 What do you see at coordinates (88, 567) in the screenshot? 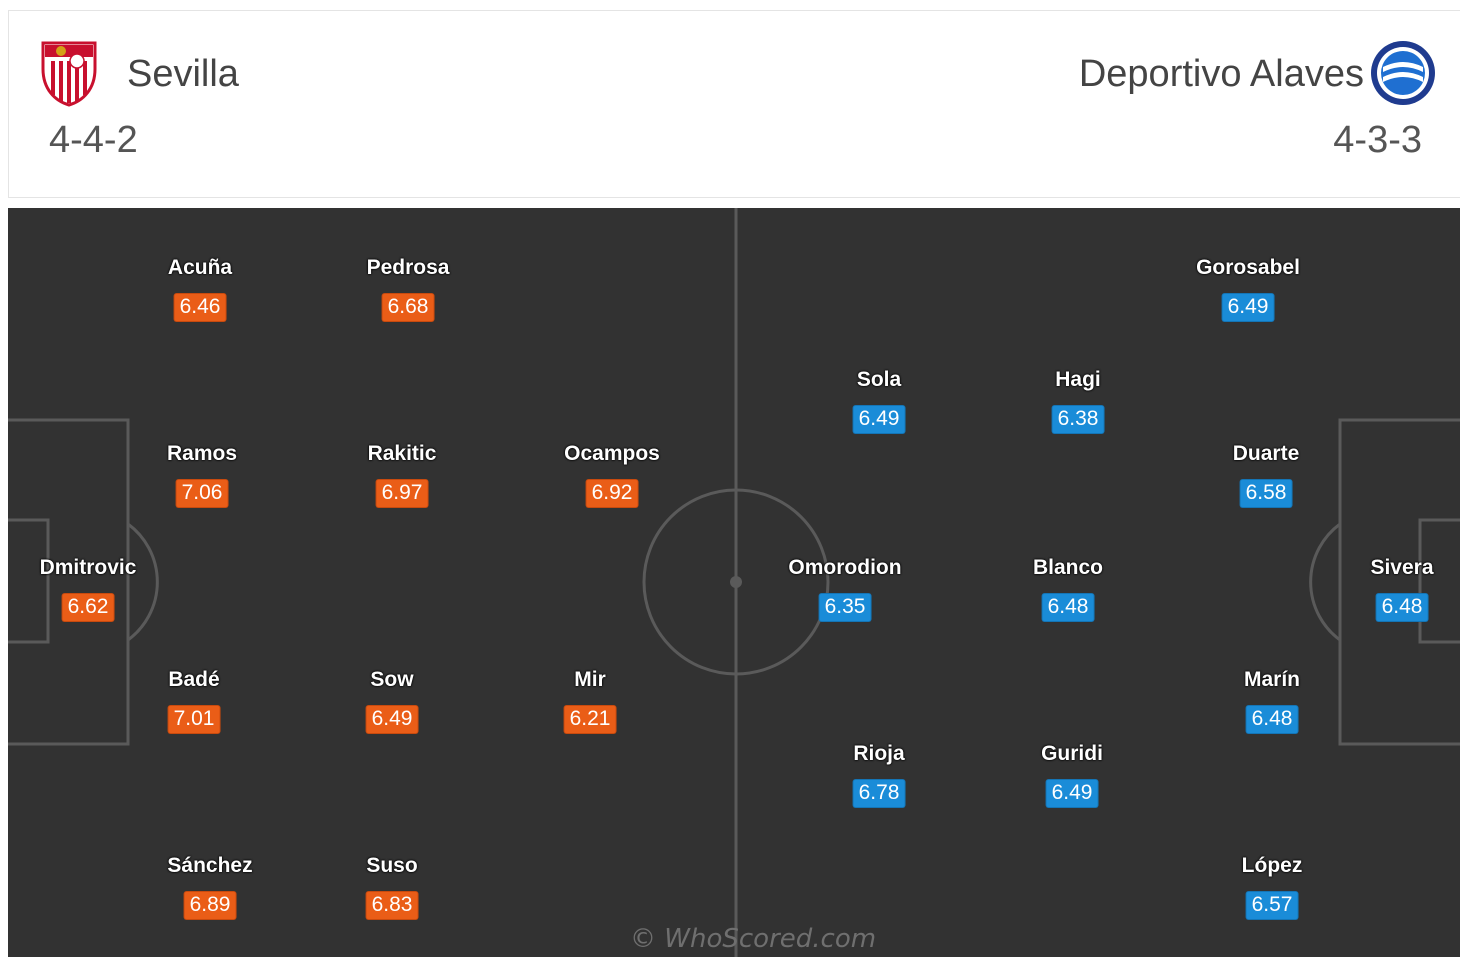
I see `player-name: Dmitrovic` at bounding box center [88, 567].